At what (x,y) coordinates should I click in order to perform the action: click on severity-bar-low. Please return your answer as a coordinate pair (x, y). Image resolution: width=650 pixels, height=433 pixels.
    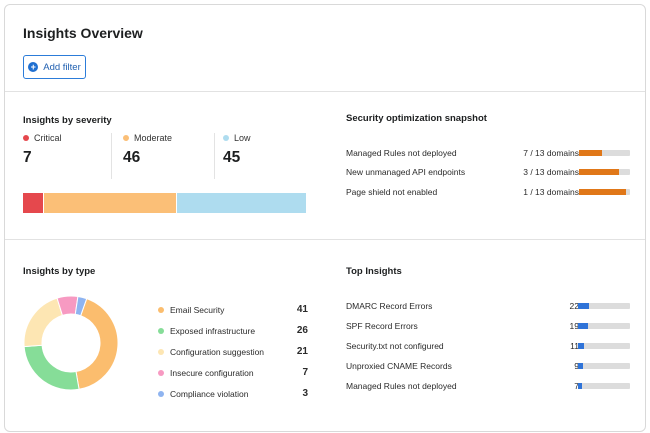
    Looking at the image, I should click on (241, 203).